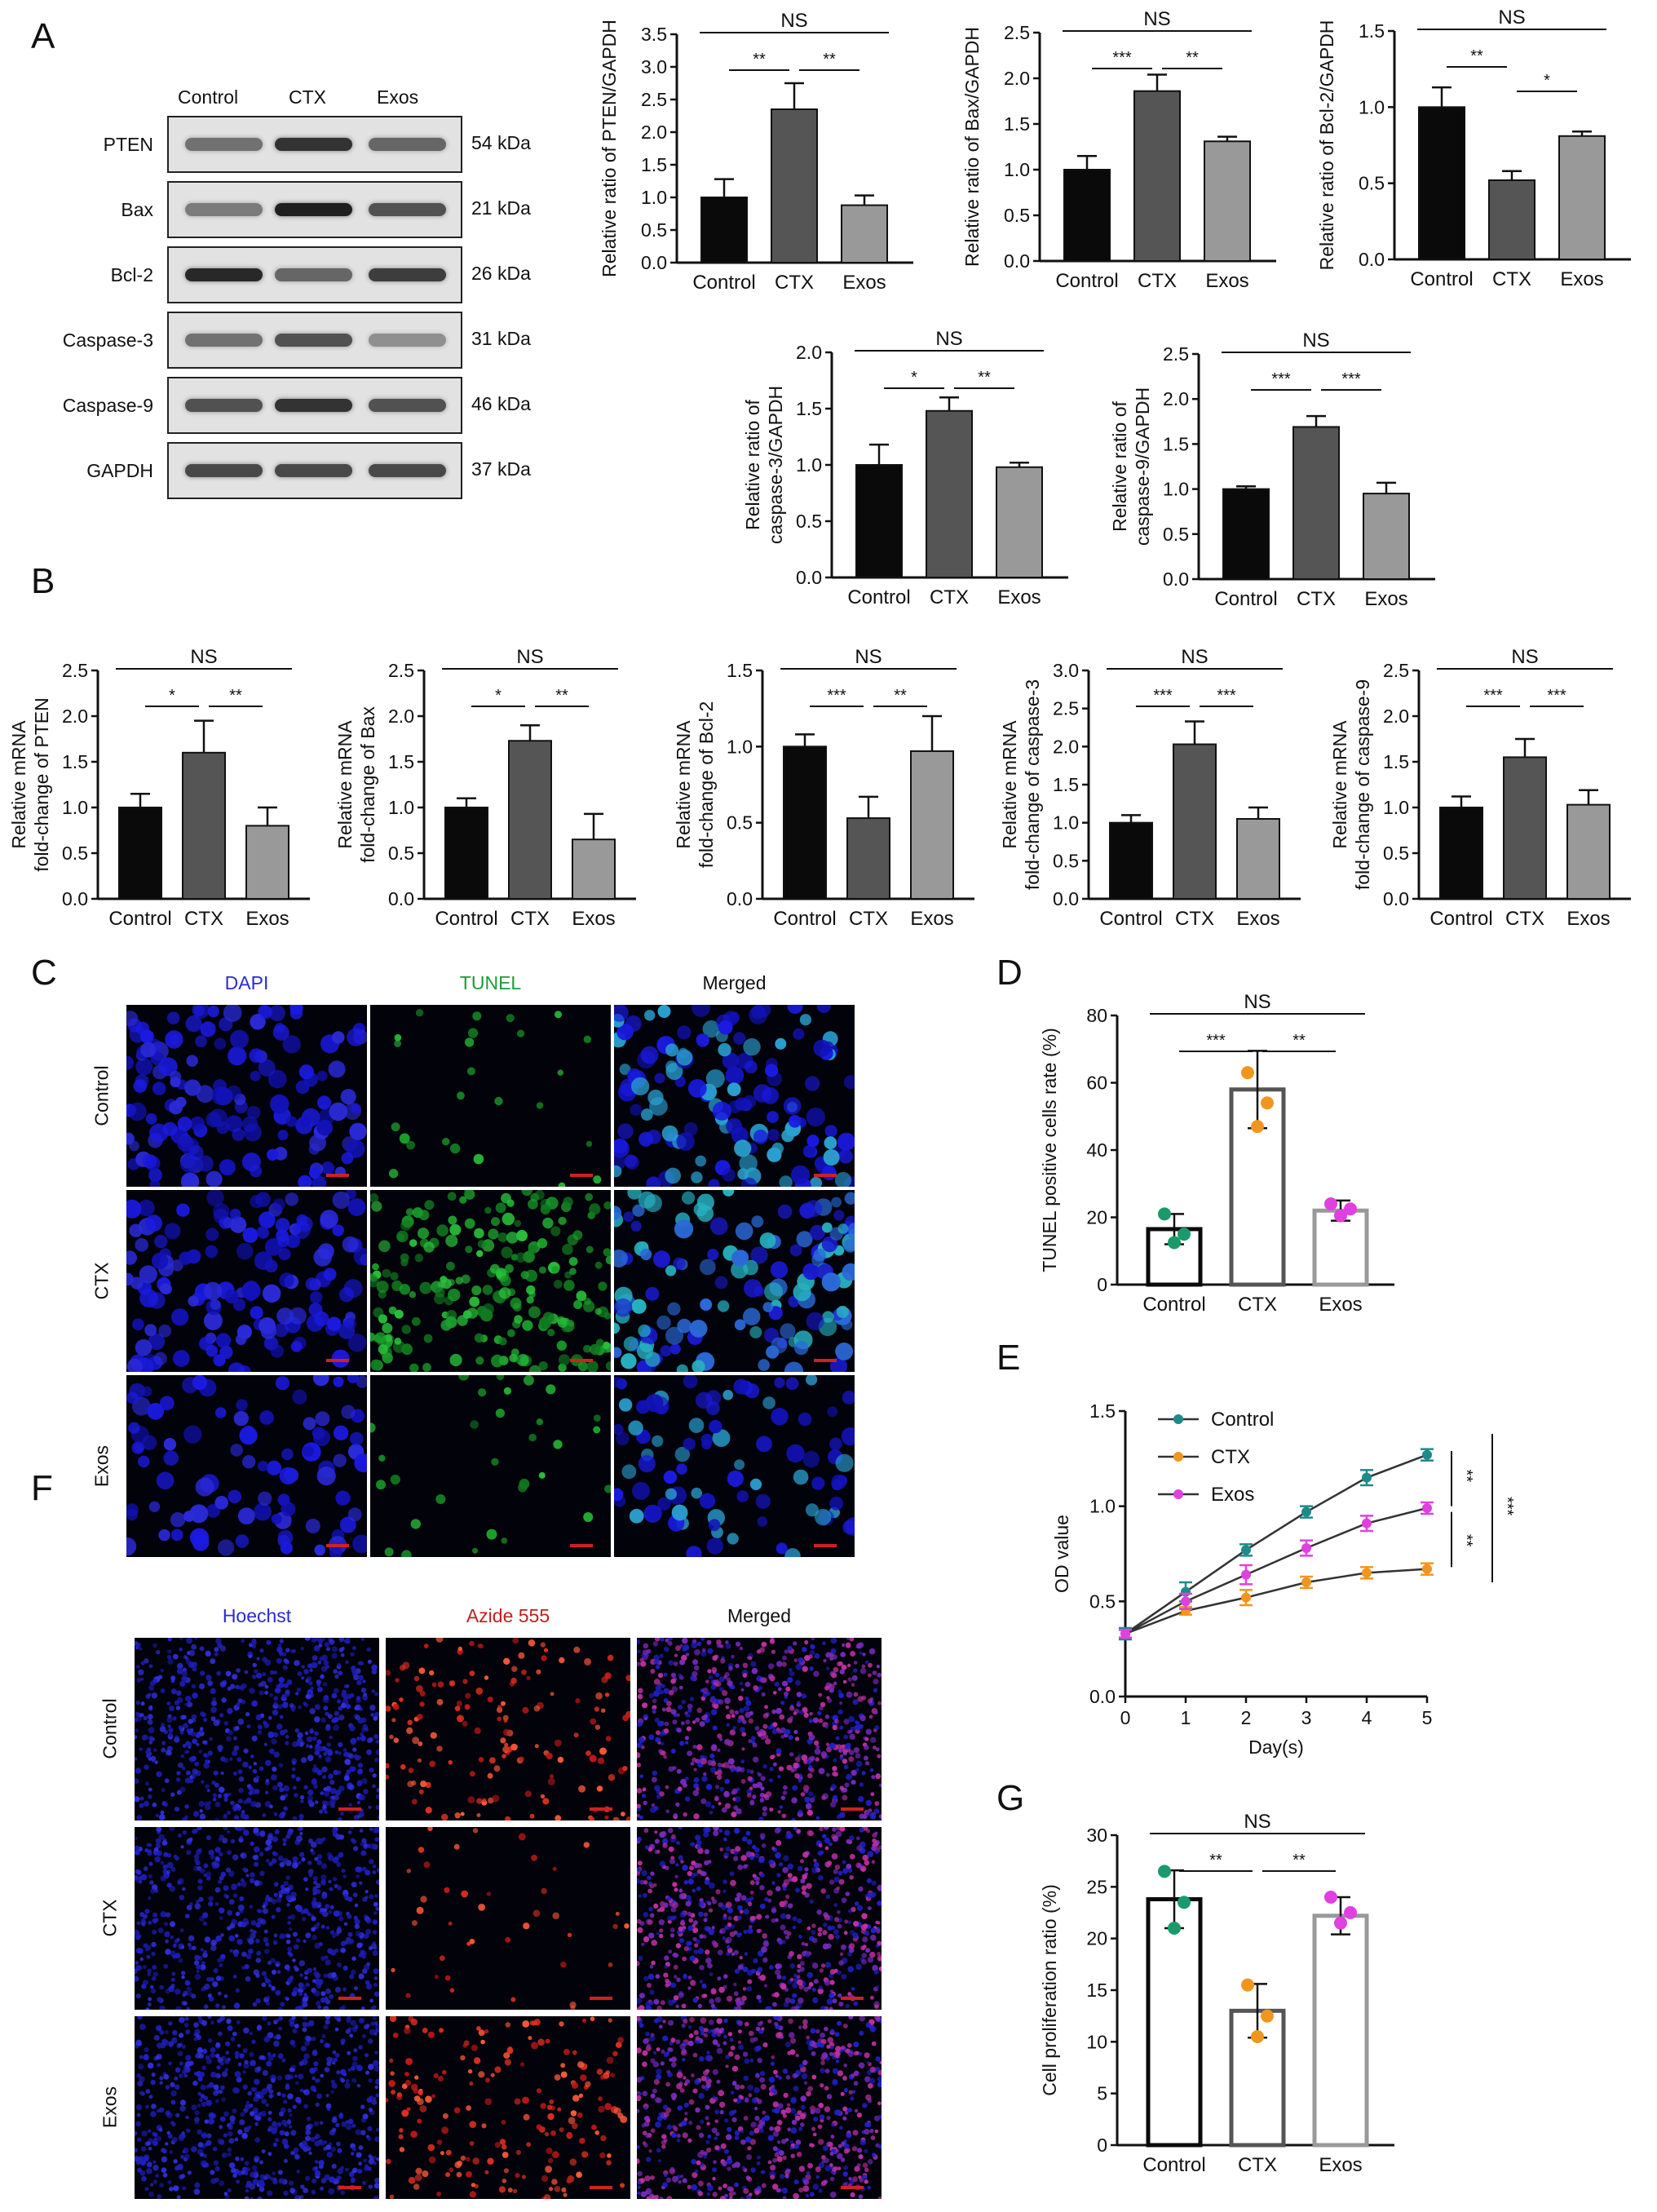 Image resolution: width=1657 pixels, height=2212 pixels. What do you see at coordinates (102, 1095) in the screenshot?
I see `c-row-label: Control` at bounding box center [102, 1095].